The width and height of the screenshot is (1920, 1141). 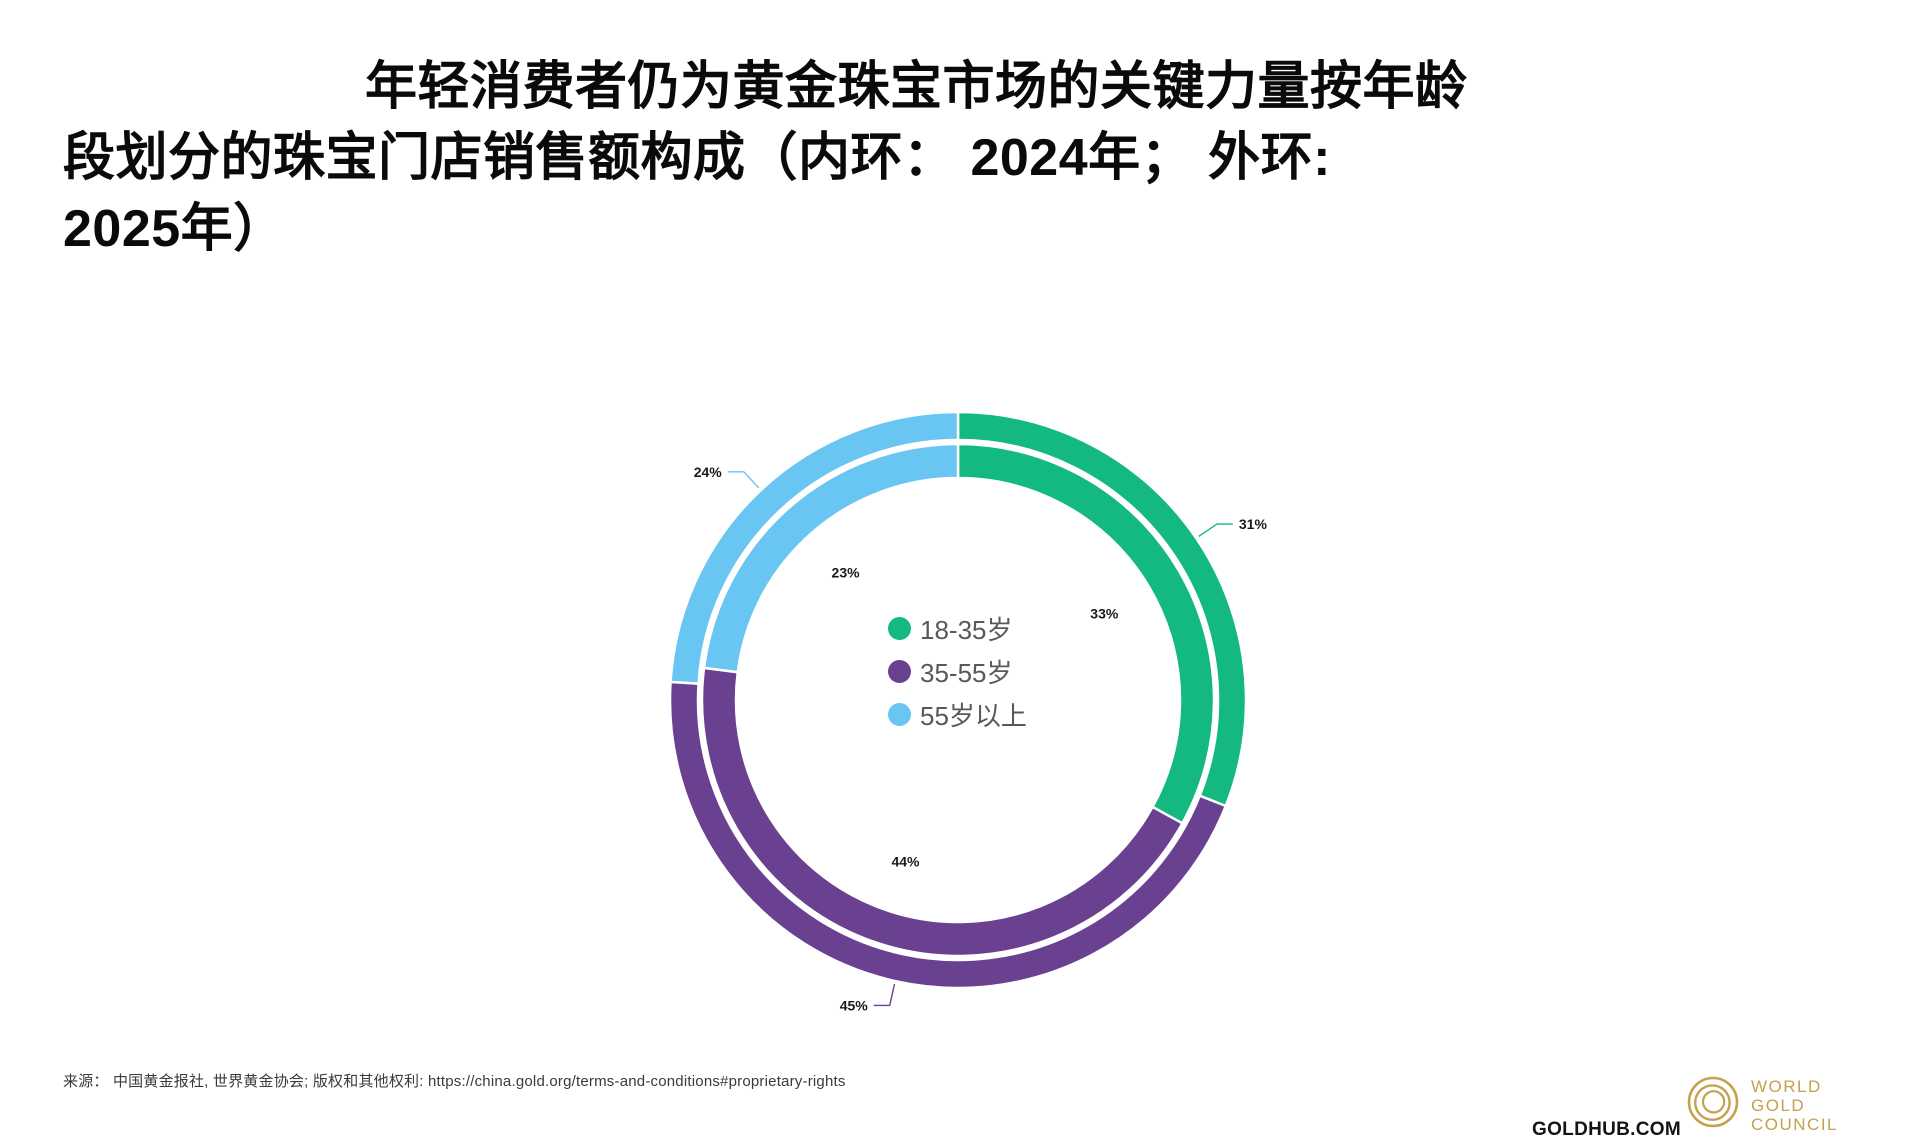 I want to click on donut-segment-2024年-55岁以上, so click(x=831, y=558).